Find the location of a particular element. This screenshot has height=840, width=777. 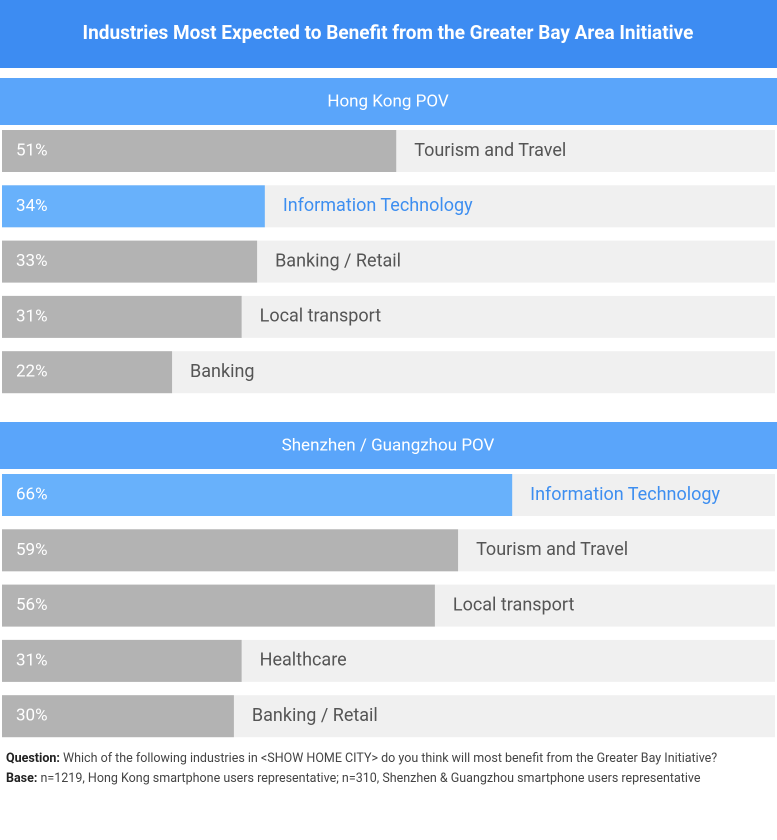

value-label: 22% is located at coordinates (32, 372).